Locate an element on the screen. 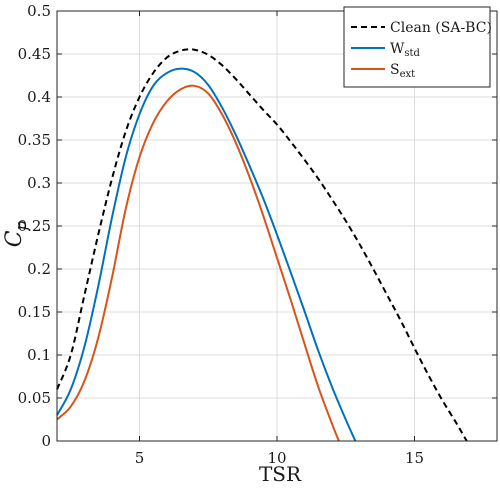 The width and height of the screenshot is (500, 492). y-tick-label-7: 0.35 is located at coordinates (34, 140).